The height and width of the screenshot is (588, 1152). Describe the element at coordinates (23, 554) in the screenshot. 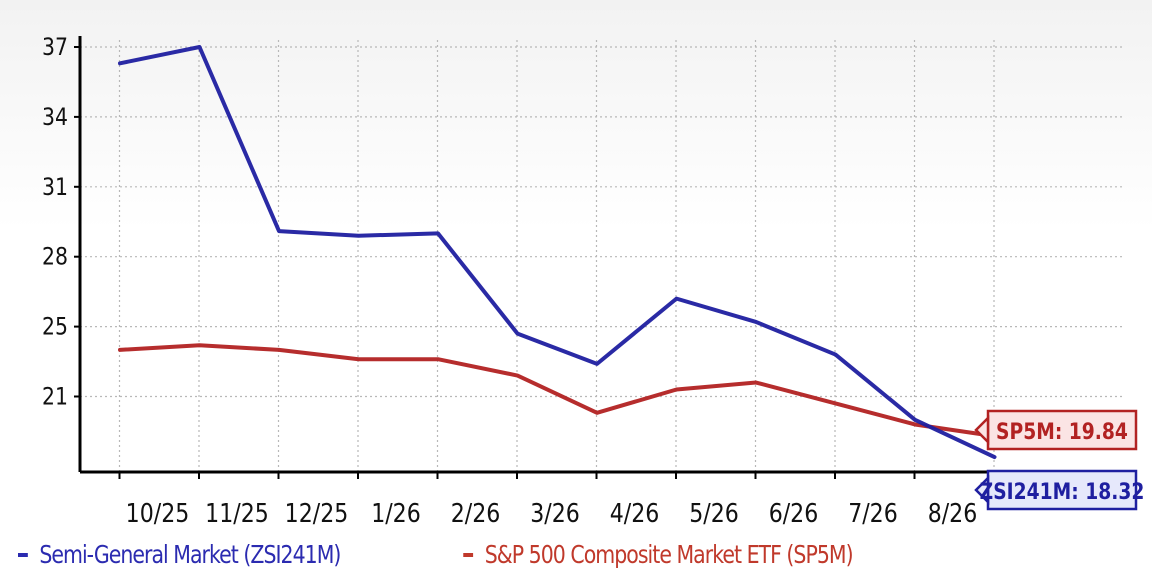

I see `legend-swatch-zsi241m` at that location.